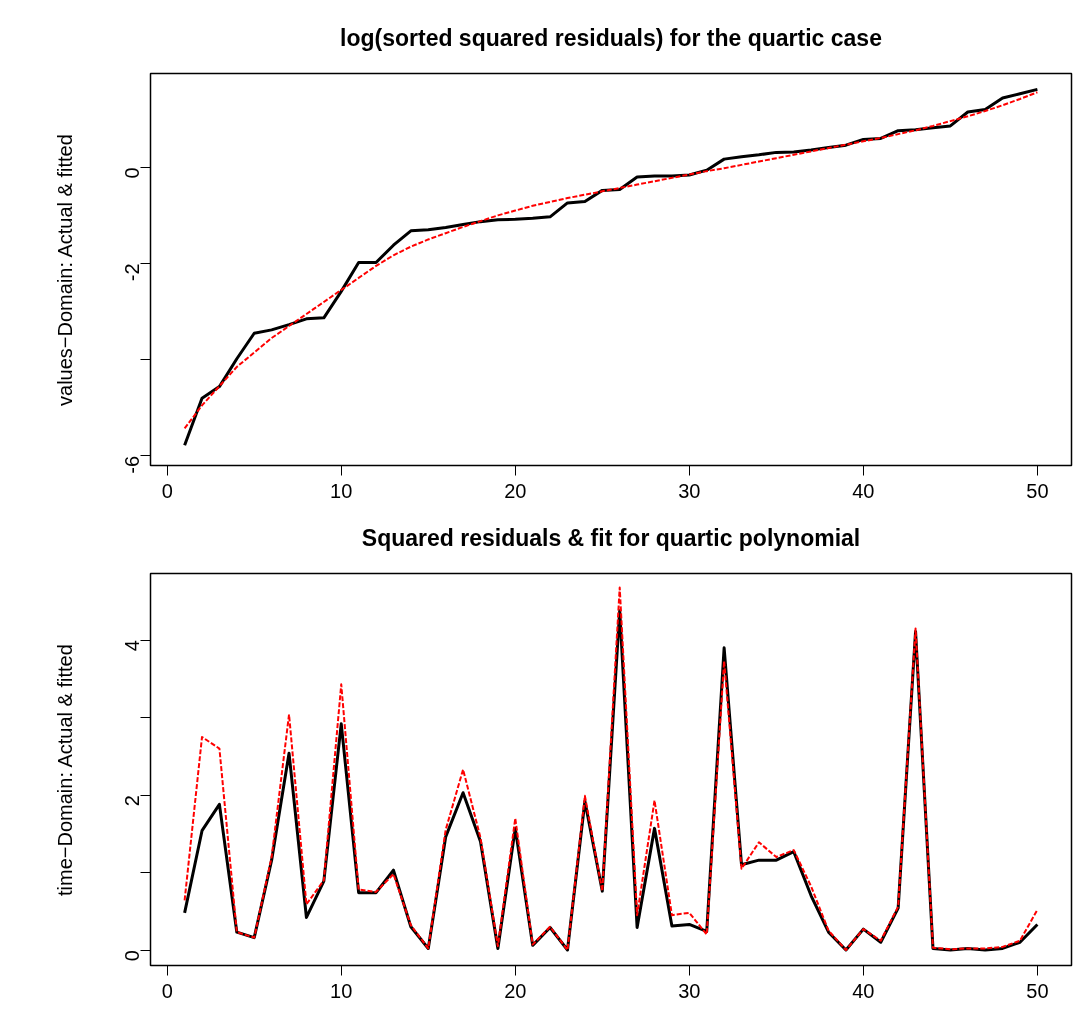 This screenshot has width=1073, height=1012. What do you see at coordinates (132, 801) in the screenshot?
I see `y-tick-label: 2` at bounding box center [132, 801].